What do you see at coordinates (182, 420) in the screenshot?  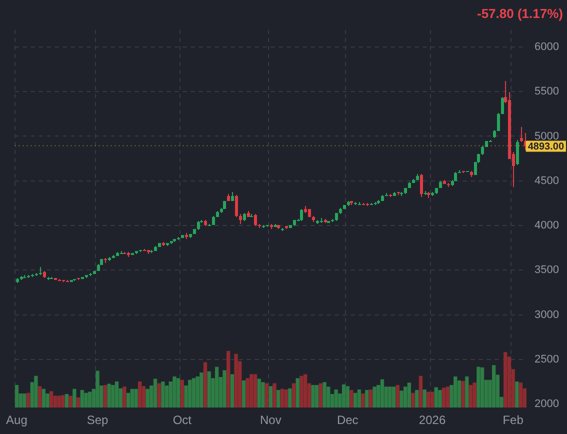 I see `x-tick-label: Oct` at bounding box center [182, 420].